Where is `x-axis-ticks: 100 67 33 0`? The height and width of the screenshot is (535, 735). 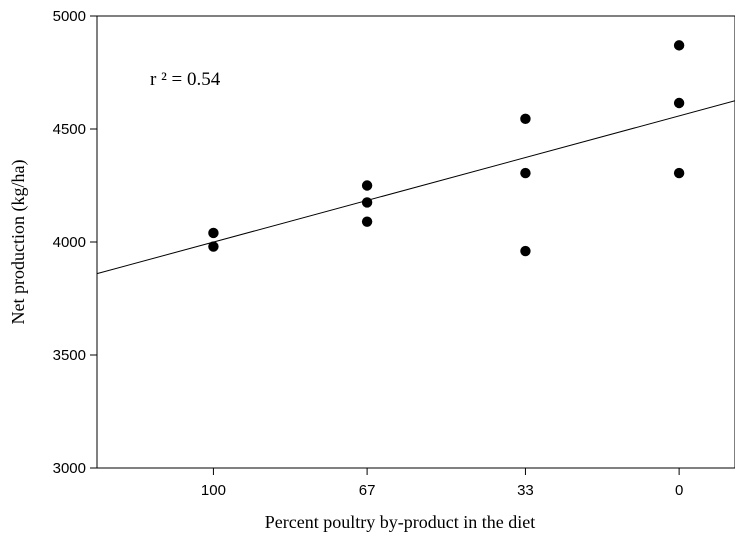 x-axis-ticks: 100 67 33 0 is located at coordinates (442, 483).